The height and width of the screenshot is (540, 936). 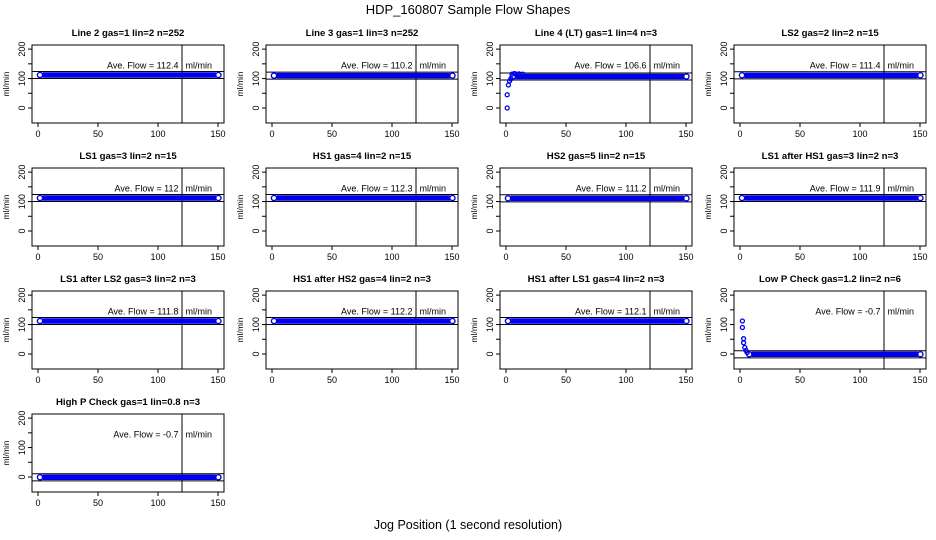 I want to click on panel-title: HS1 after HS2 gas=4 lin=2 n=3, so click(x=362, y=279).